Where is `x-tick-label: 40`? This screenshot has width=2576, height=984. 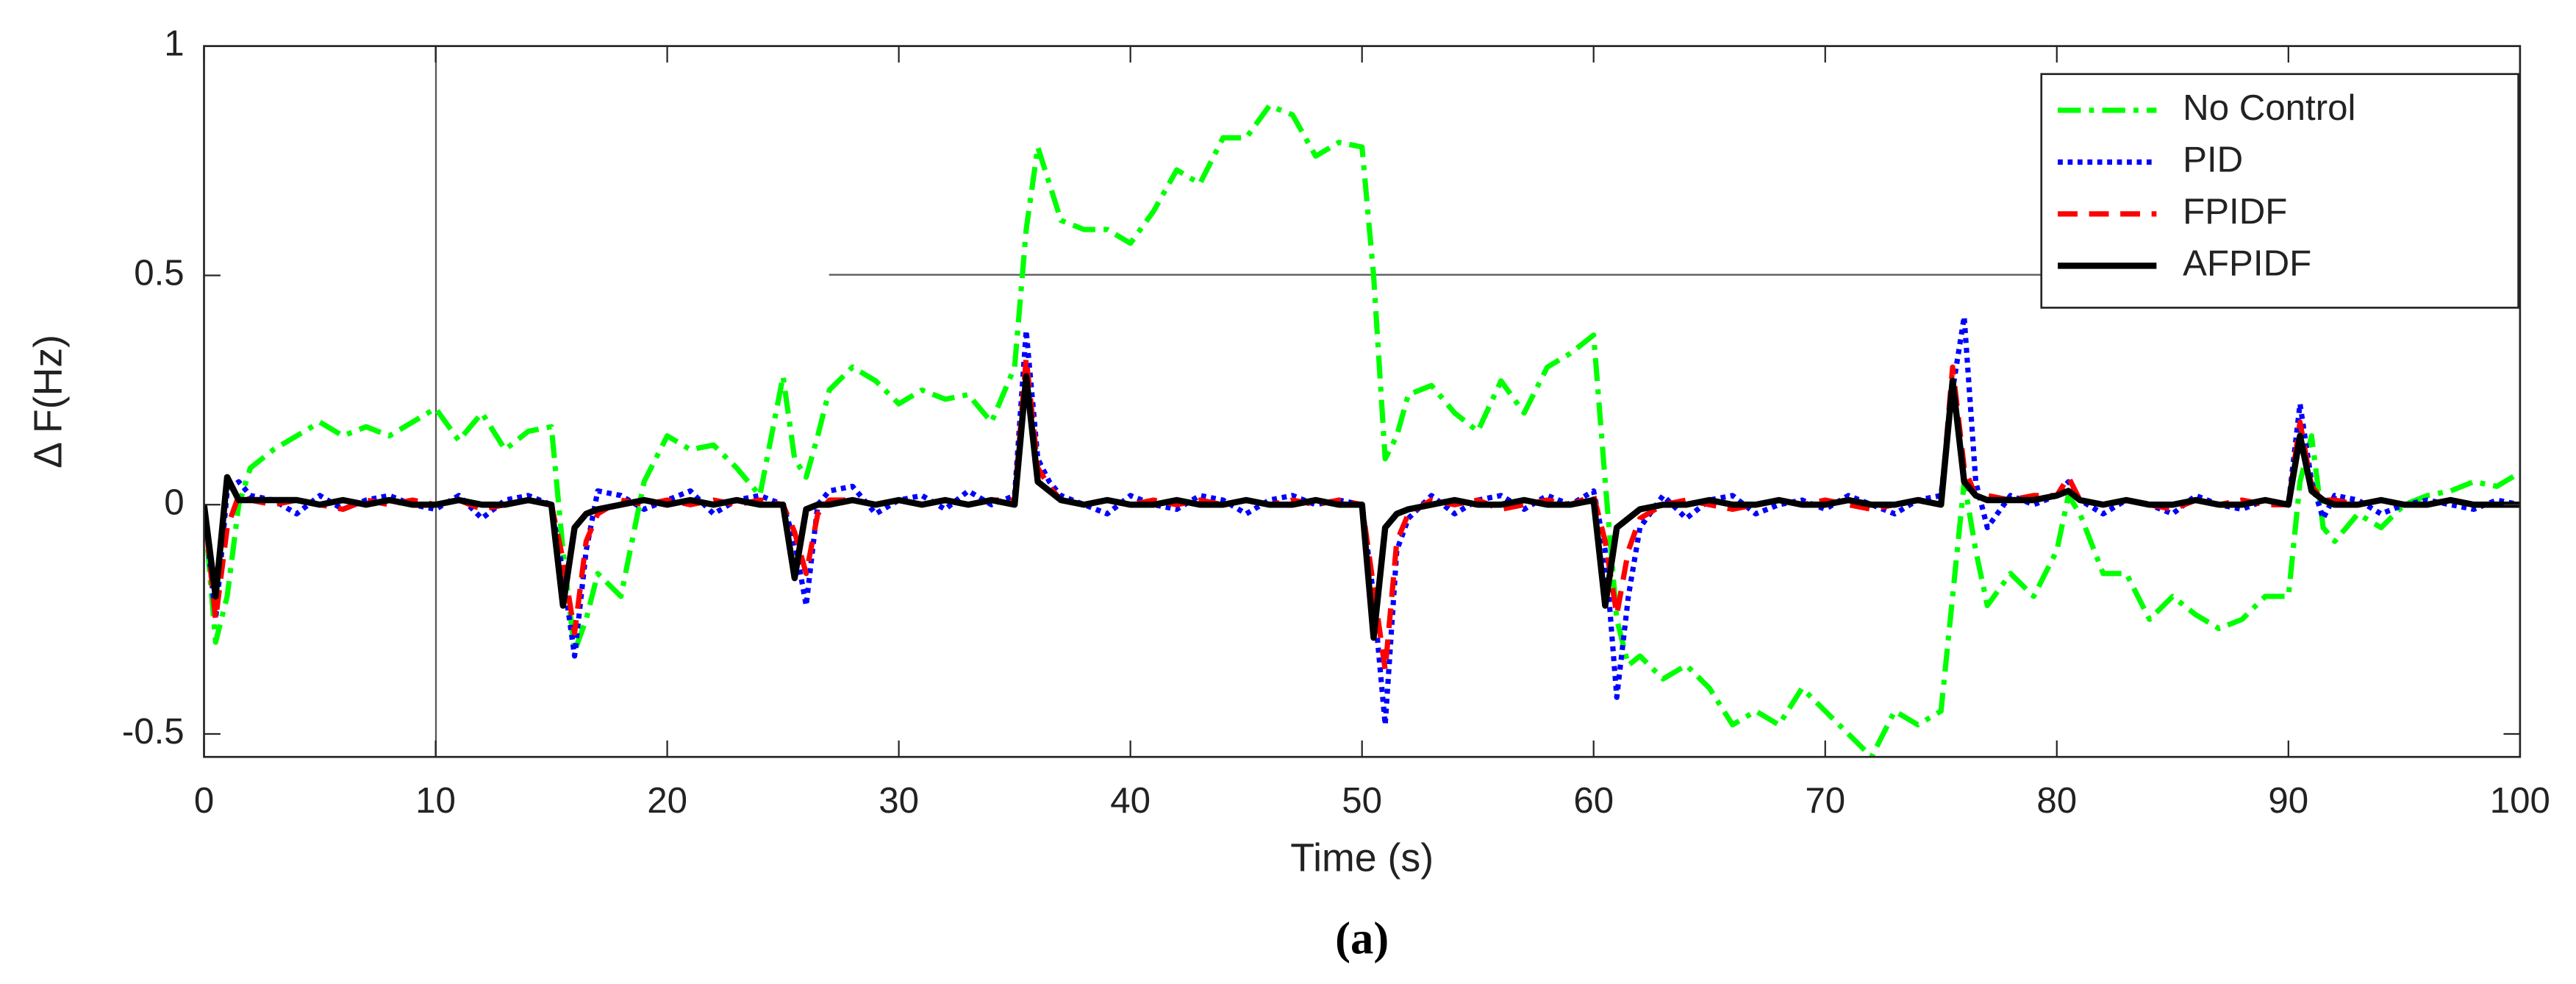
x-tick-label: 40 is located at coordinates (1130, 801).